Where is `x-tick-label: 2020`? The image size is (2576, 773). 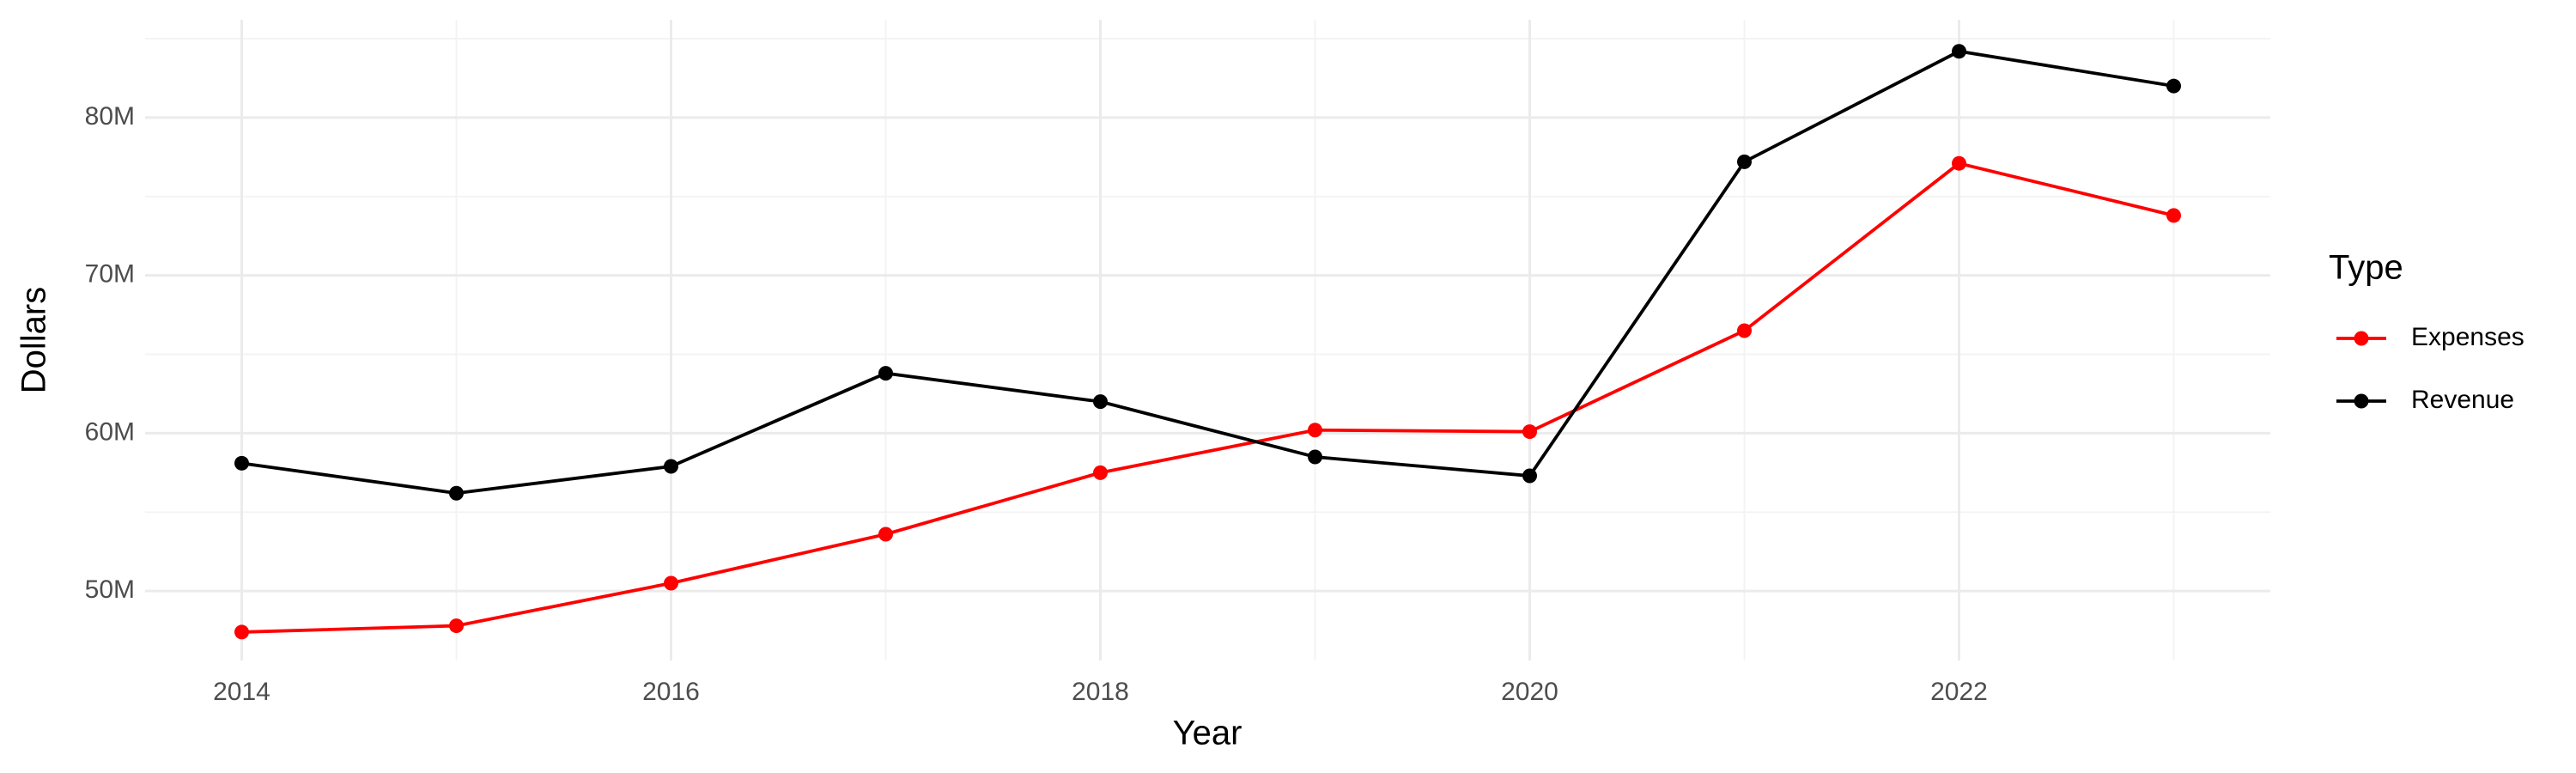
x-tick-label: 2020 is located at coordinates (1529, 692).